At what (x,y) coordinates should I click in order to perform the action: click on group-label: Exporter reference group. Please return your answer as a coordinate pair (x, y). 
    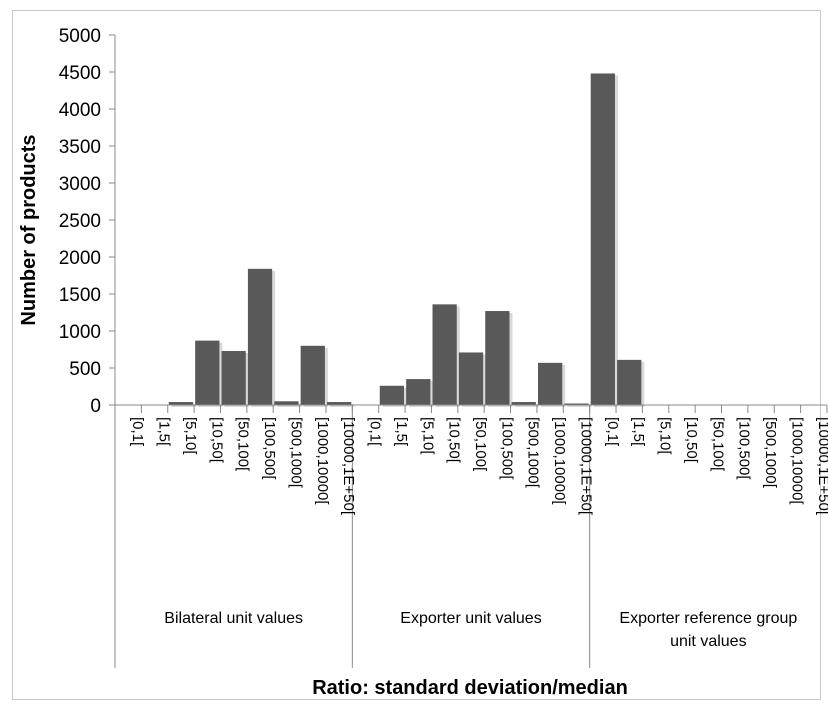
    Looking at the image, I should click on (708, 618).